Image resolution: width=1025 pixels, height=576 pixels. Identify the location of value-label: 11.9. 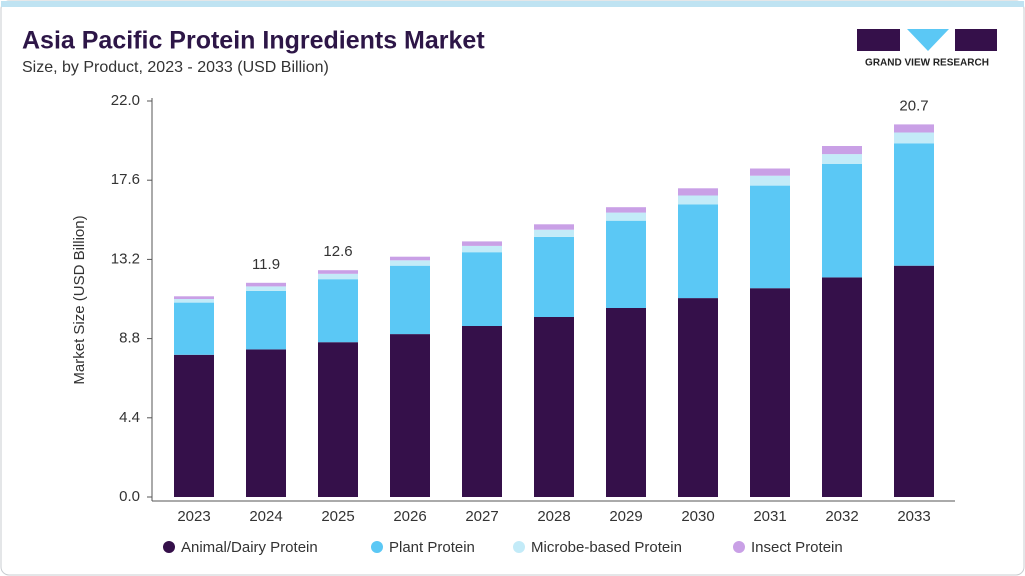
(266, 264).